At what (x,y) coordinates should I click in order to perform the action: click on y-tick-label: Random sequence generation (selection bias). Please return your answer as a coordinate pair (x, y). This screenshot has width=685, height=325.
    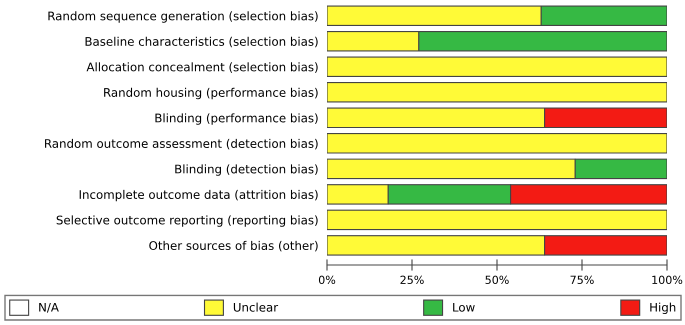
    Looking at the image, I should click on (183, 17).